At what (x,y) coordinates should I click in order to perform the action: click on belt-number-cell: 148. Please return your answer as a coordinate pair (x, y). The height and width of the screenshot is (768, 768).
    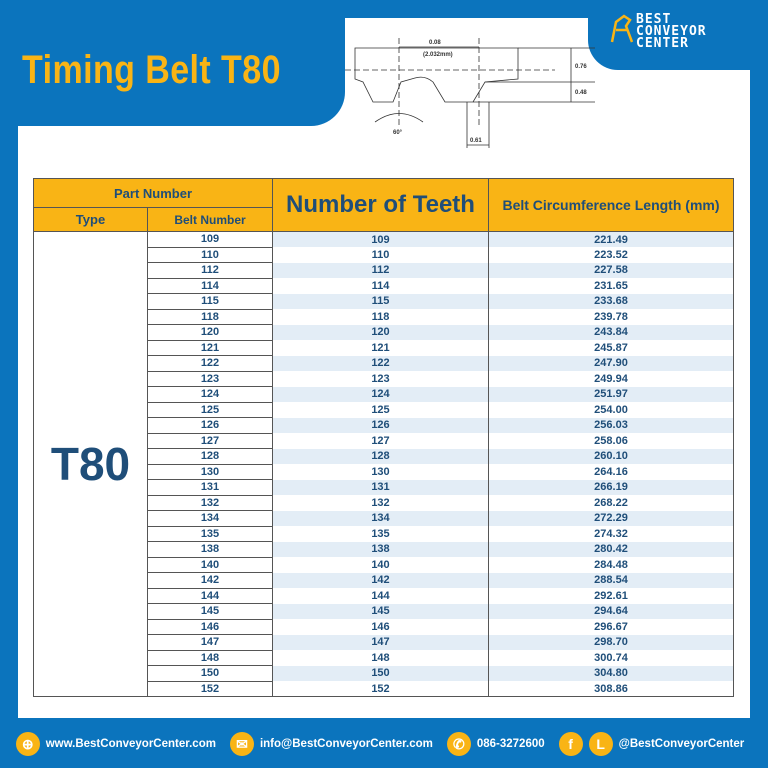
    Looking at the image, I should click on (210, 657).